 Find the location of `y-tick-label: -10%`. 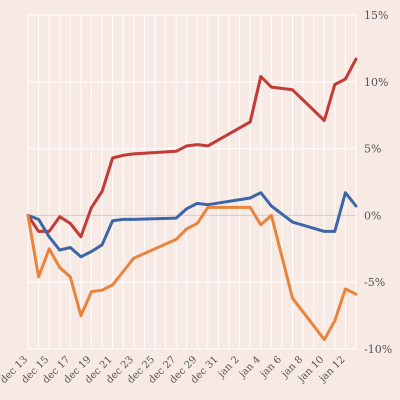

y-tick-label: -10% is located at coordinates (378, 349).